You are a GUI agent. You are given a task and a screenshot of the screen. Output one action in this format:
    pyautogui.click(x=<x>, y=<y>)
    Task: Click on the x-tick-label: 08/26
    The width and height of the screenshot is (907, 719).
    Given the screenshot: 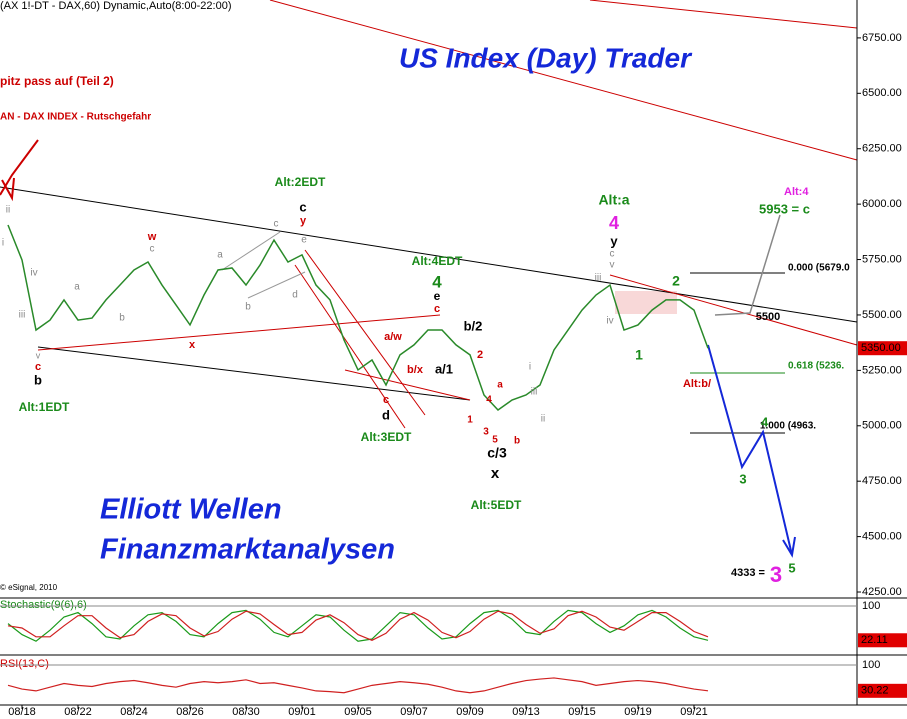 What is the action you would take?
    pyautogui.click(x=190, y=712)
    